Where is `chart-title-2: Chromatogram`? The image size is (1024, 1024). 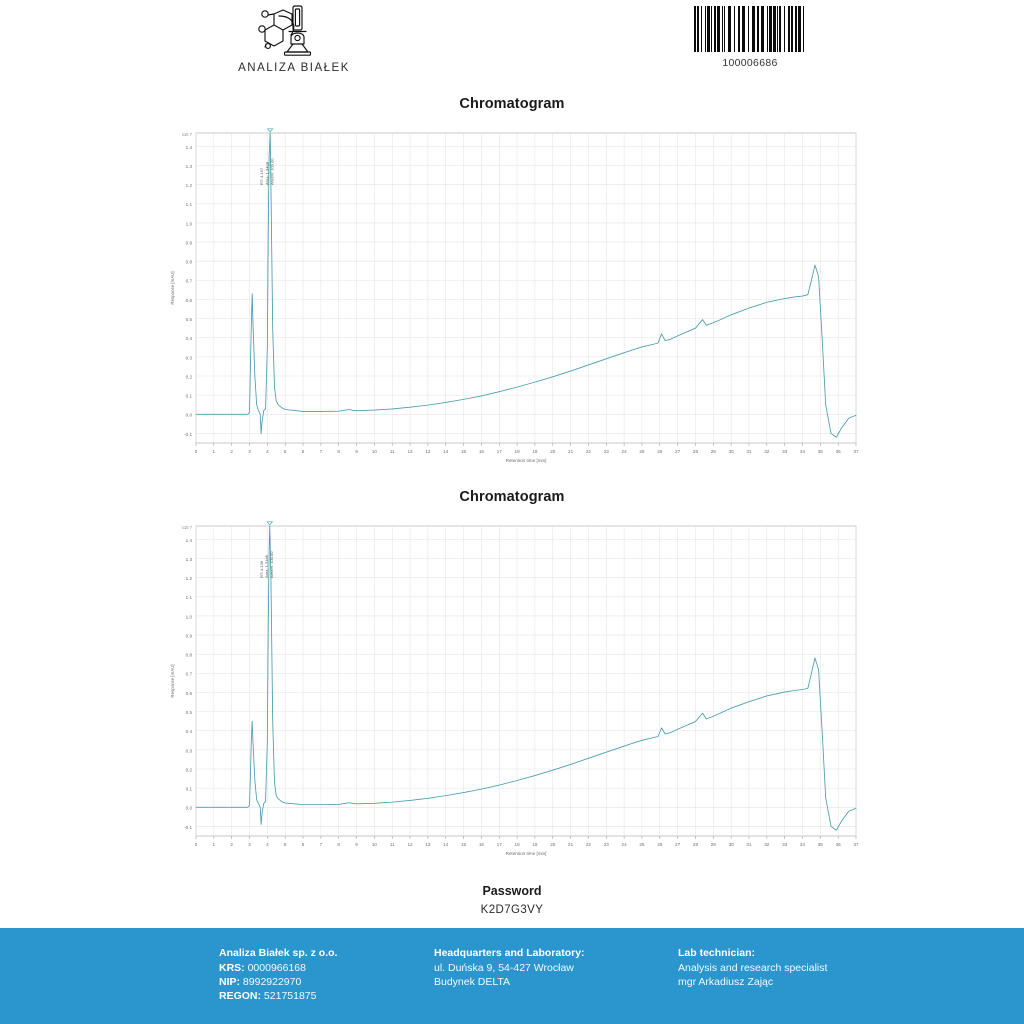
chart-title-2: Chromatogram is located at coordinates (512, 497).